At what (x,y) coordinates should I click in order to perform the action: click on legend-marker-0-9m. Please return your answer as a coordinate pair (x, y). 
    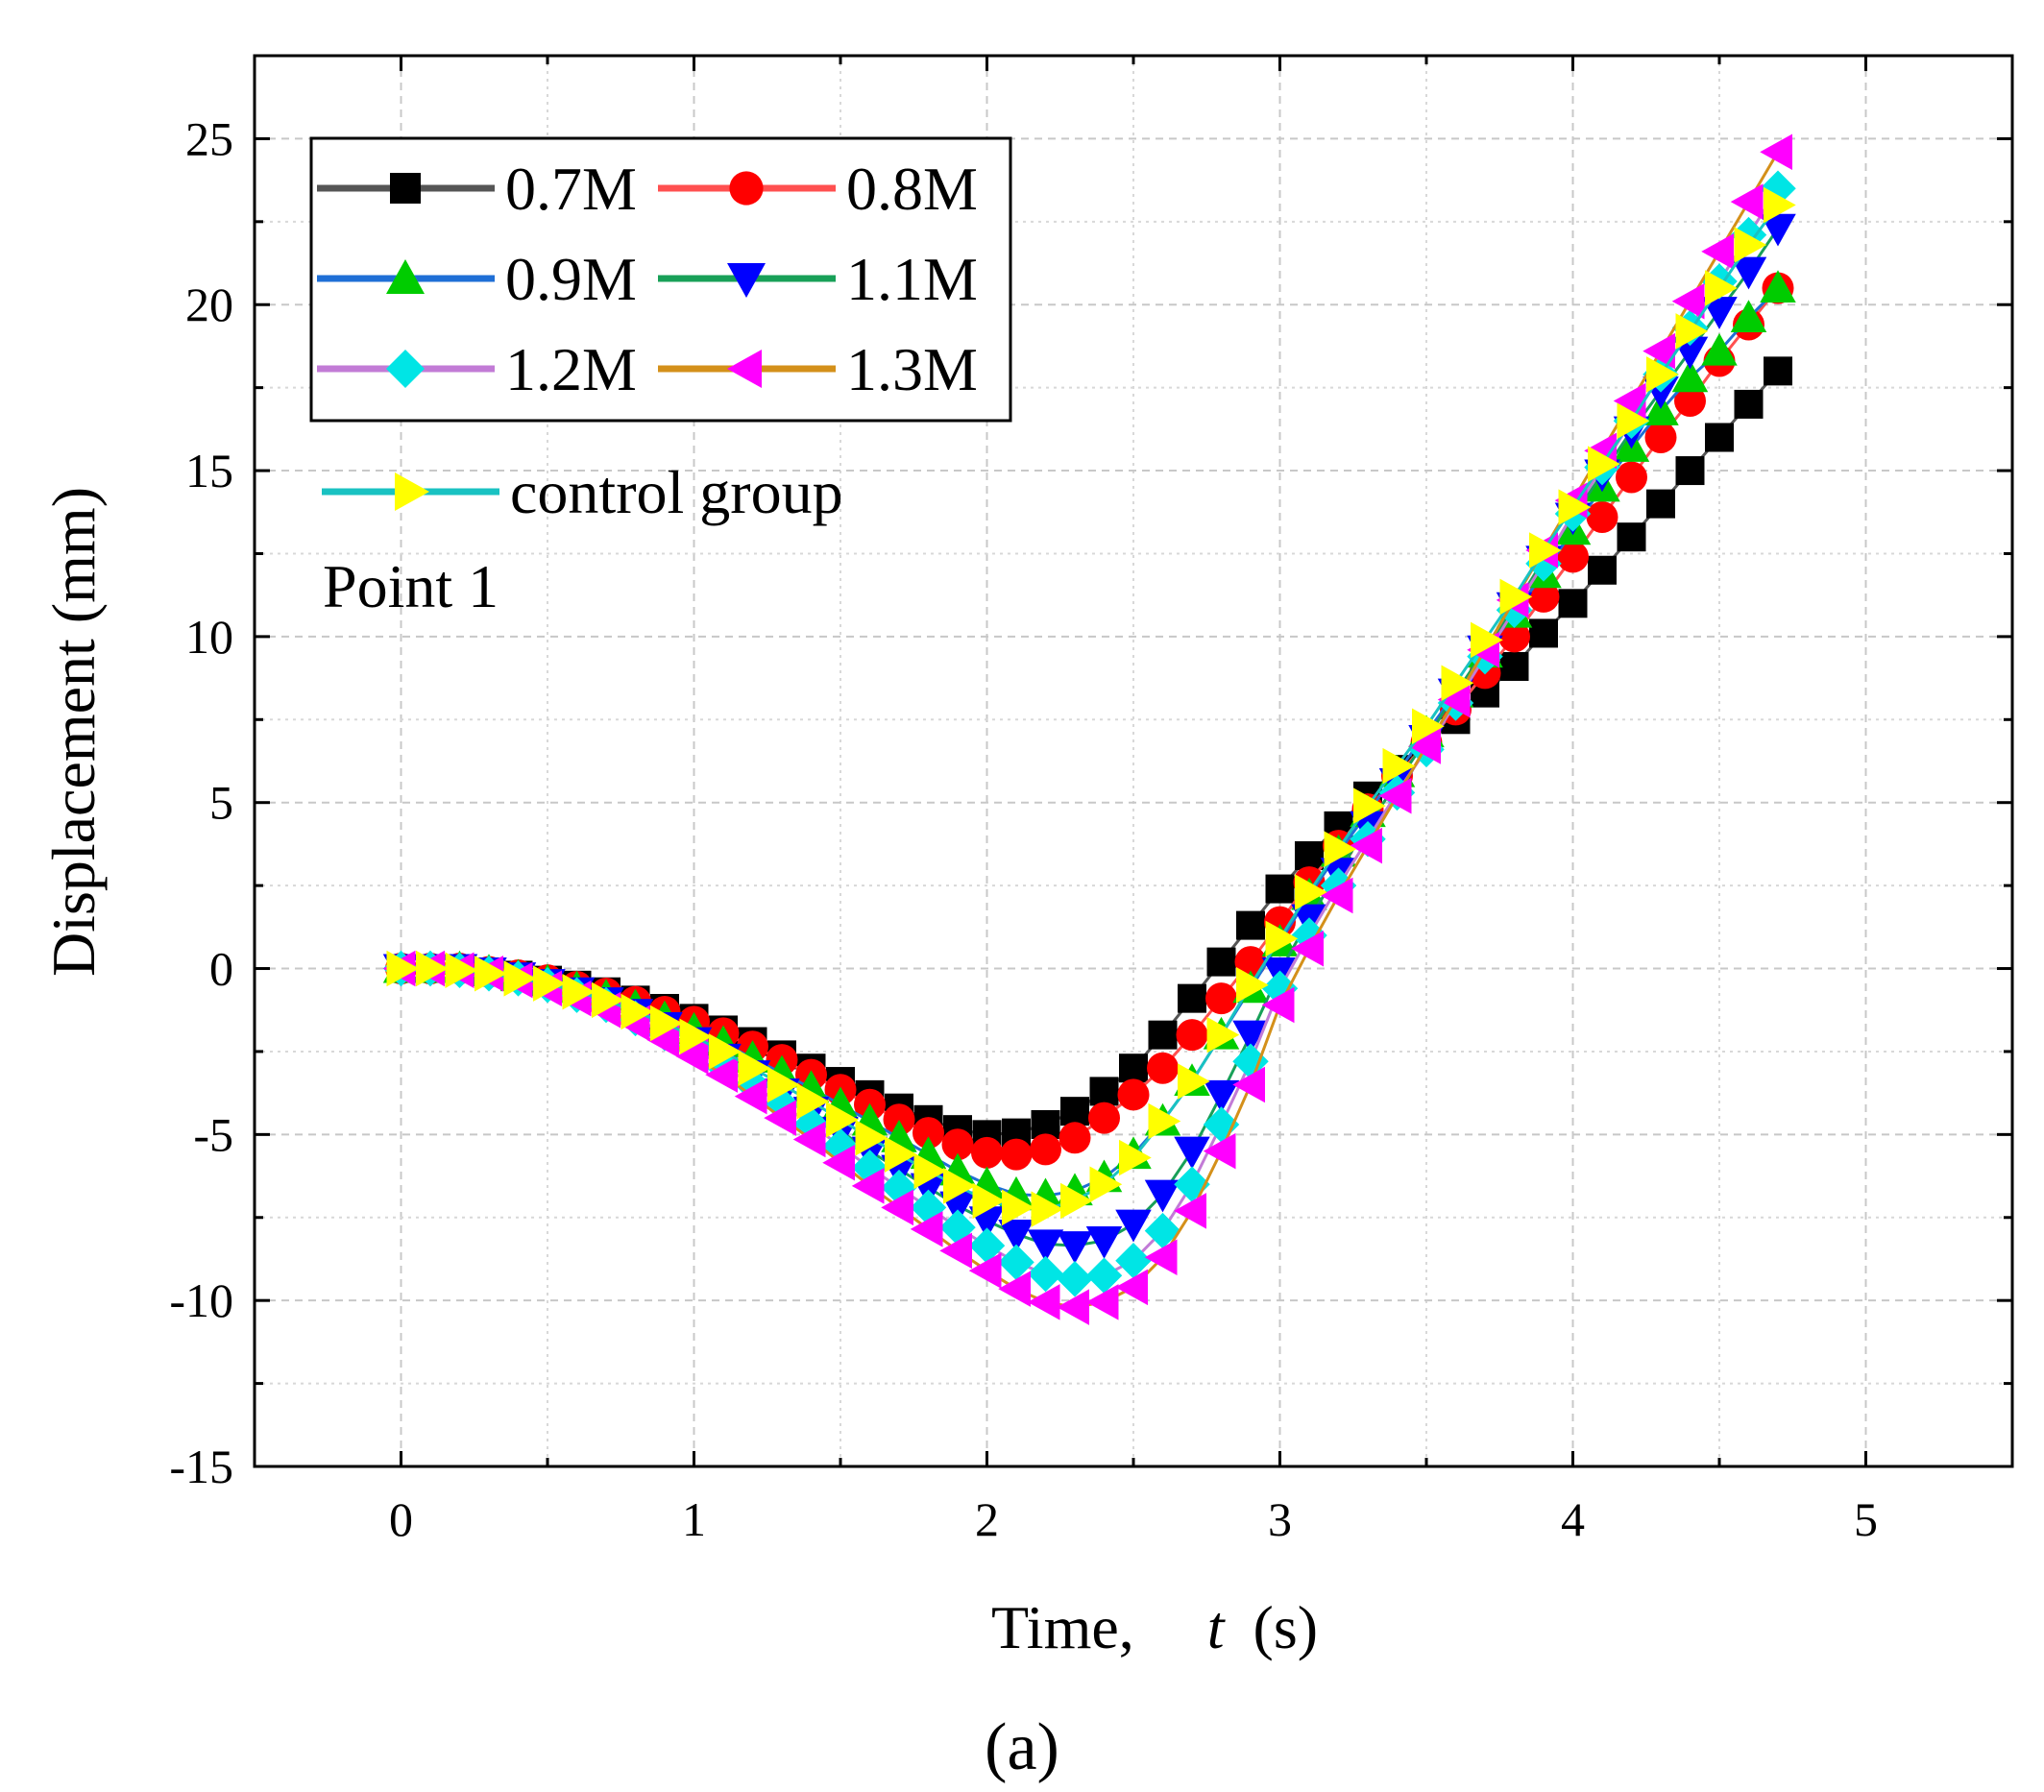
    Looking at the image, I should click on (405, 276).